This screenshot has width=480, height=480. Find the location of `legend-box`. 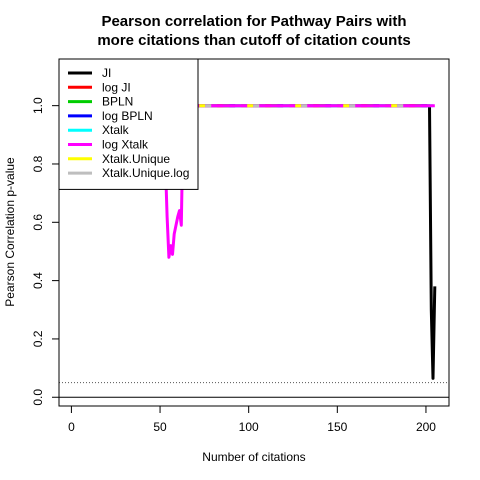

legend-box is located at coordinates (128, 124).